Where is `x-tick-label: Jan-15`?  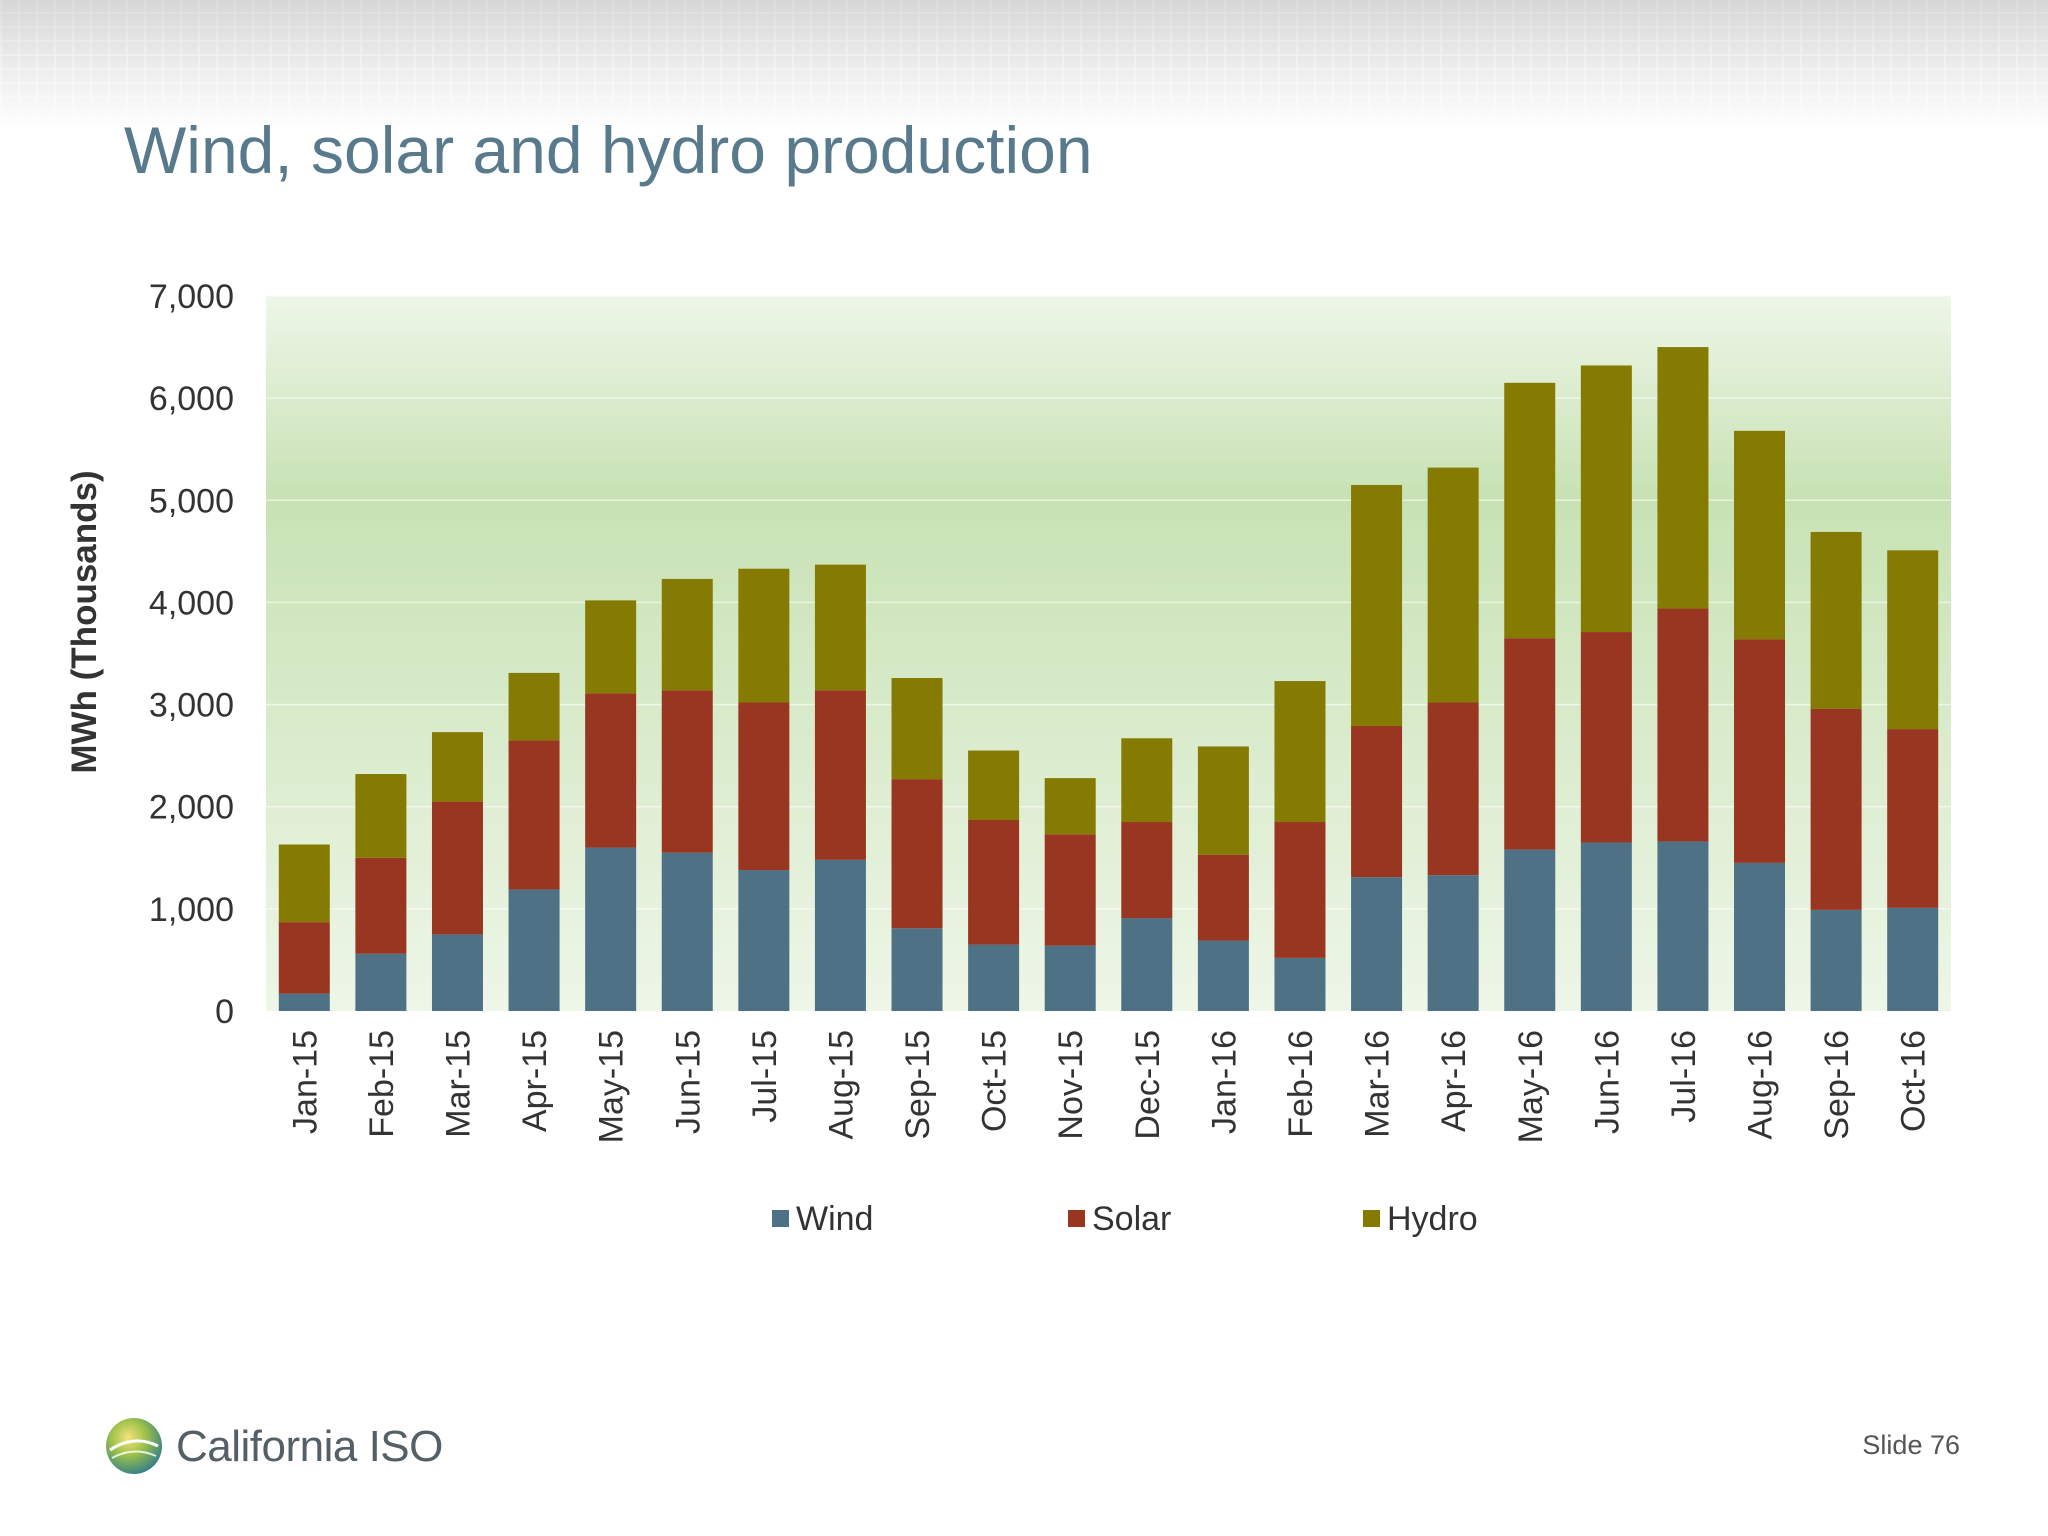
x-tick-label: Jan-15 is located at coordinates (305, 1082).